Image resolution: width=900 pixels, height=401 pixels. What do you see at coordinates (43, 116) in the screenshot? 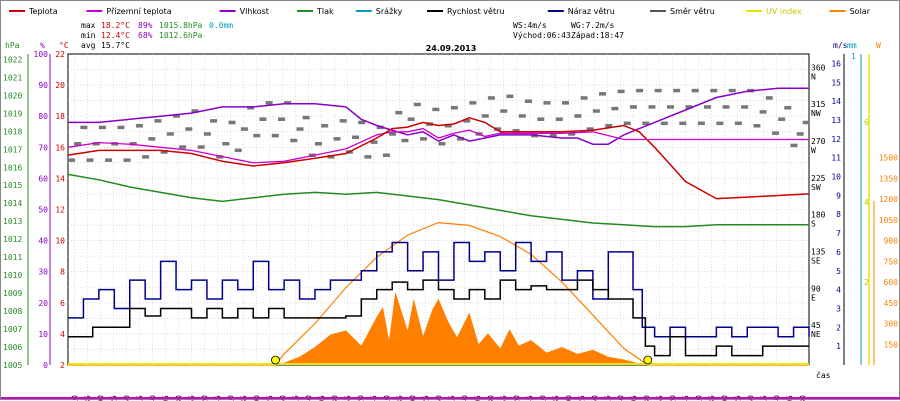
I see `percent-tick: 80` at bounding box center [43, 116].